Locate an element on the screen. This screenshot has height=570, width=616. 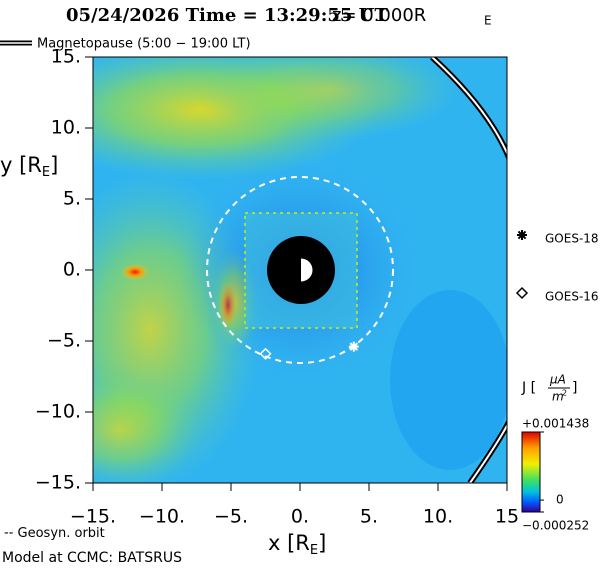
colorbar-tick-label: −0.000252 is located at coordinates (555, 526).